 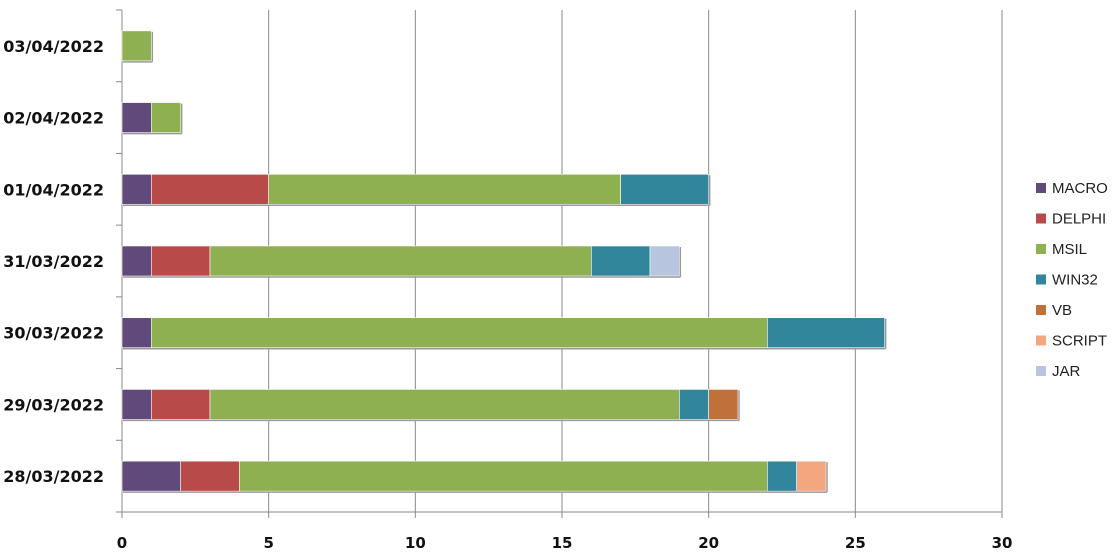 What do you see at coordinates (122, 543) in the screenshot?
I see `x-tick-label: 0` at bounding box center [122, 543].